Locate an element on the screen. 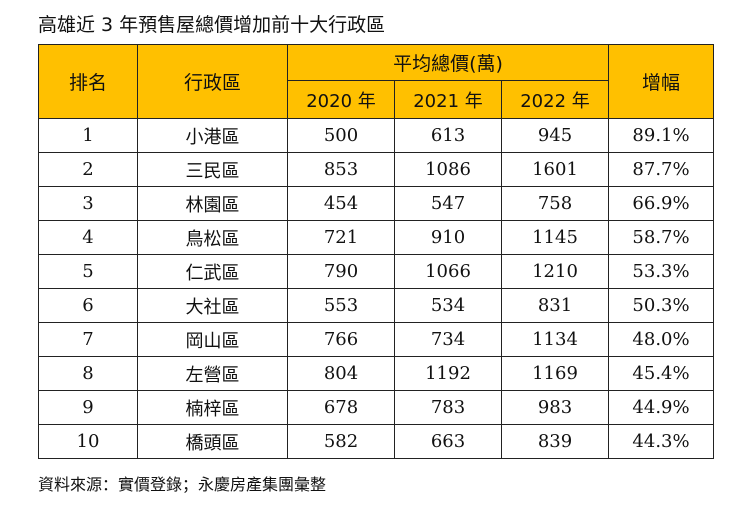 This screenshot has width=750, height=511. cell-rank: 6 is located at coordinates (88, 305).